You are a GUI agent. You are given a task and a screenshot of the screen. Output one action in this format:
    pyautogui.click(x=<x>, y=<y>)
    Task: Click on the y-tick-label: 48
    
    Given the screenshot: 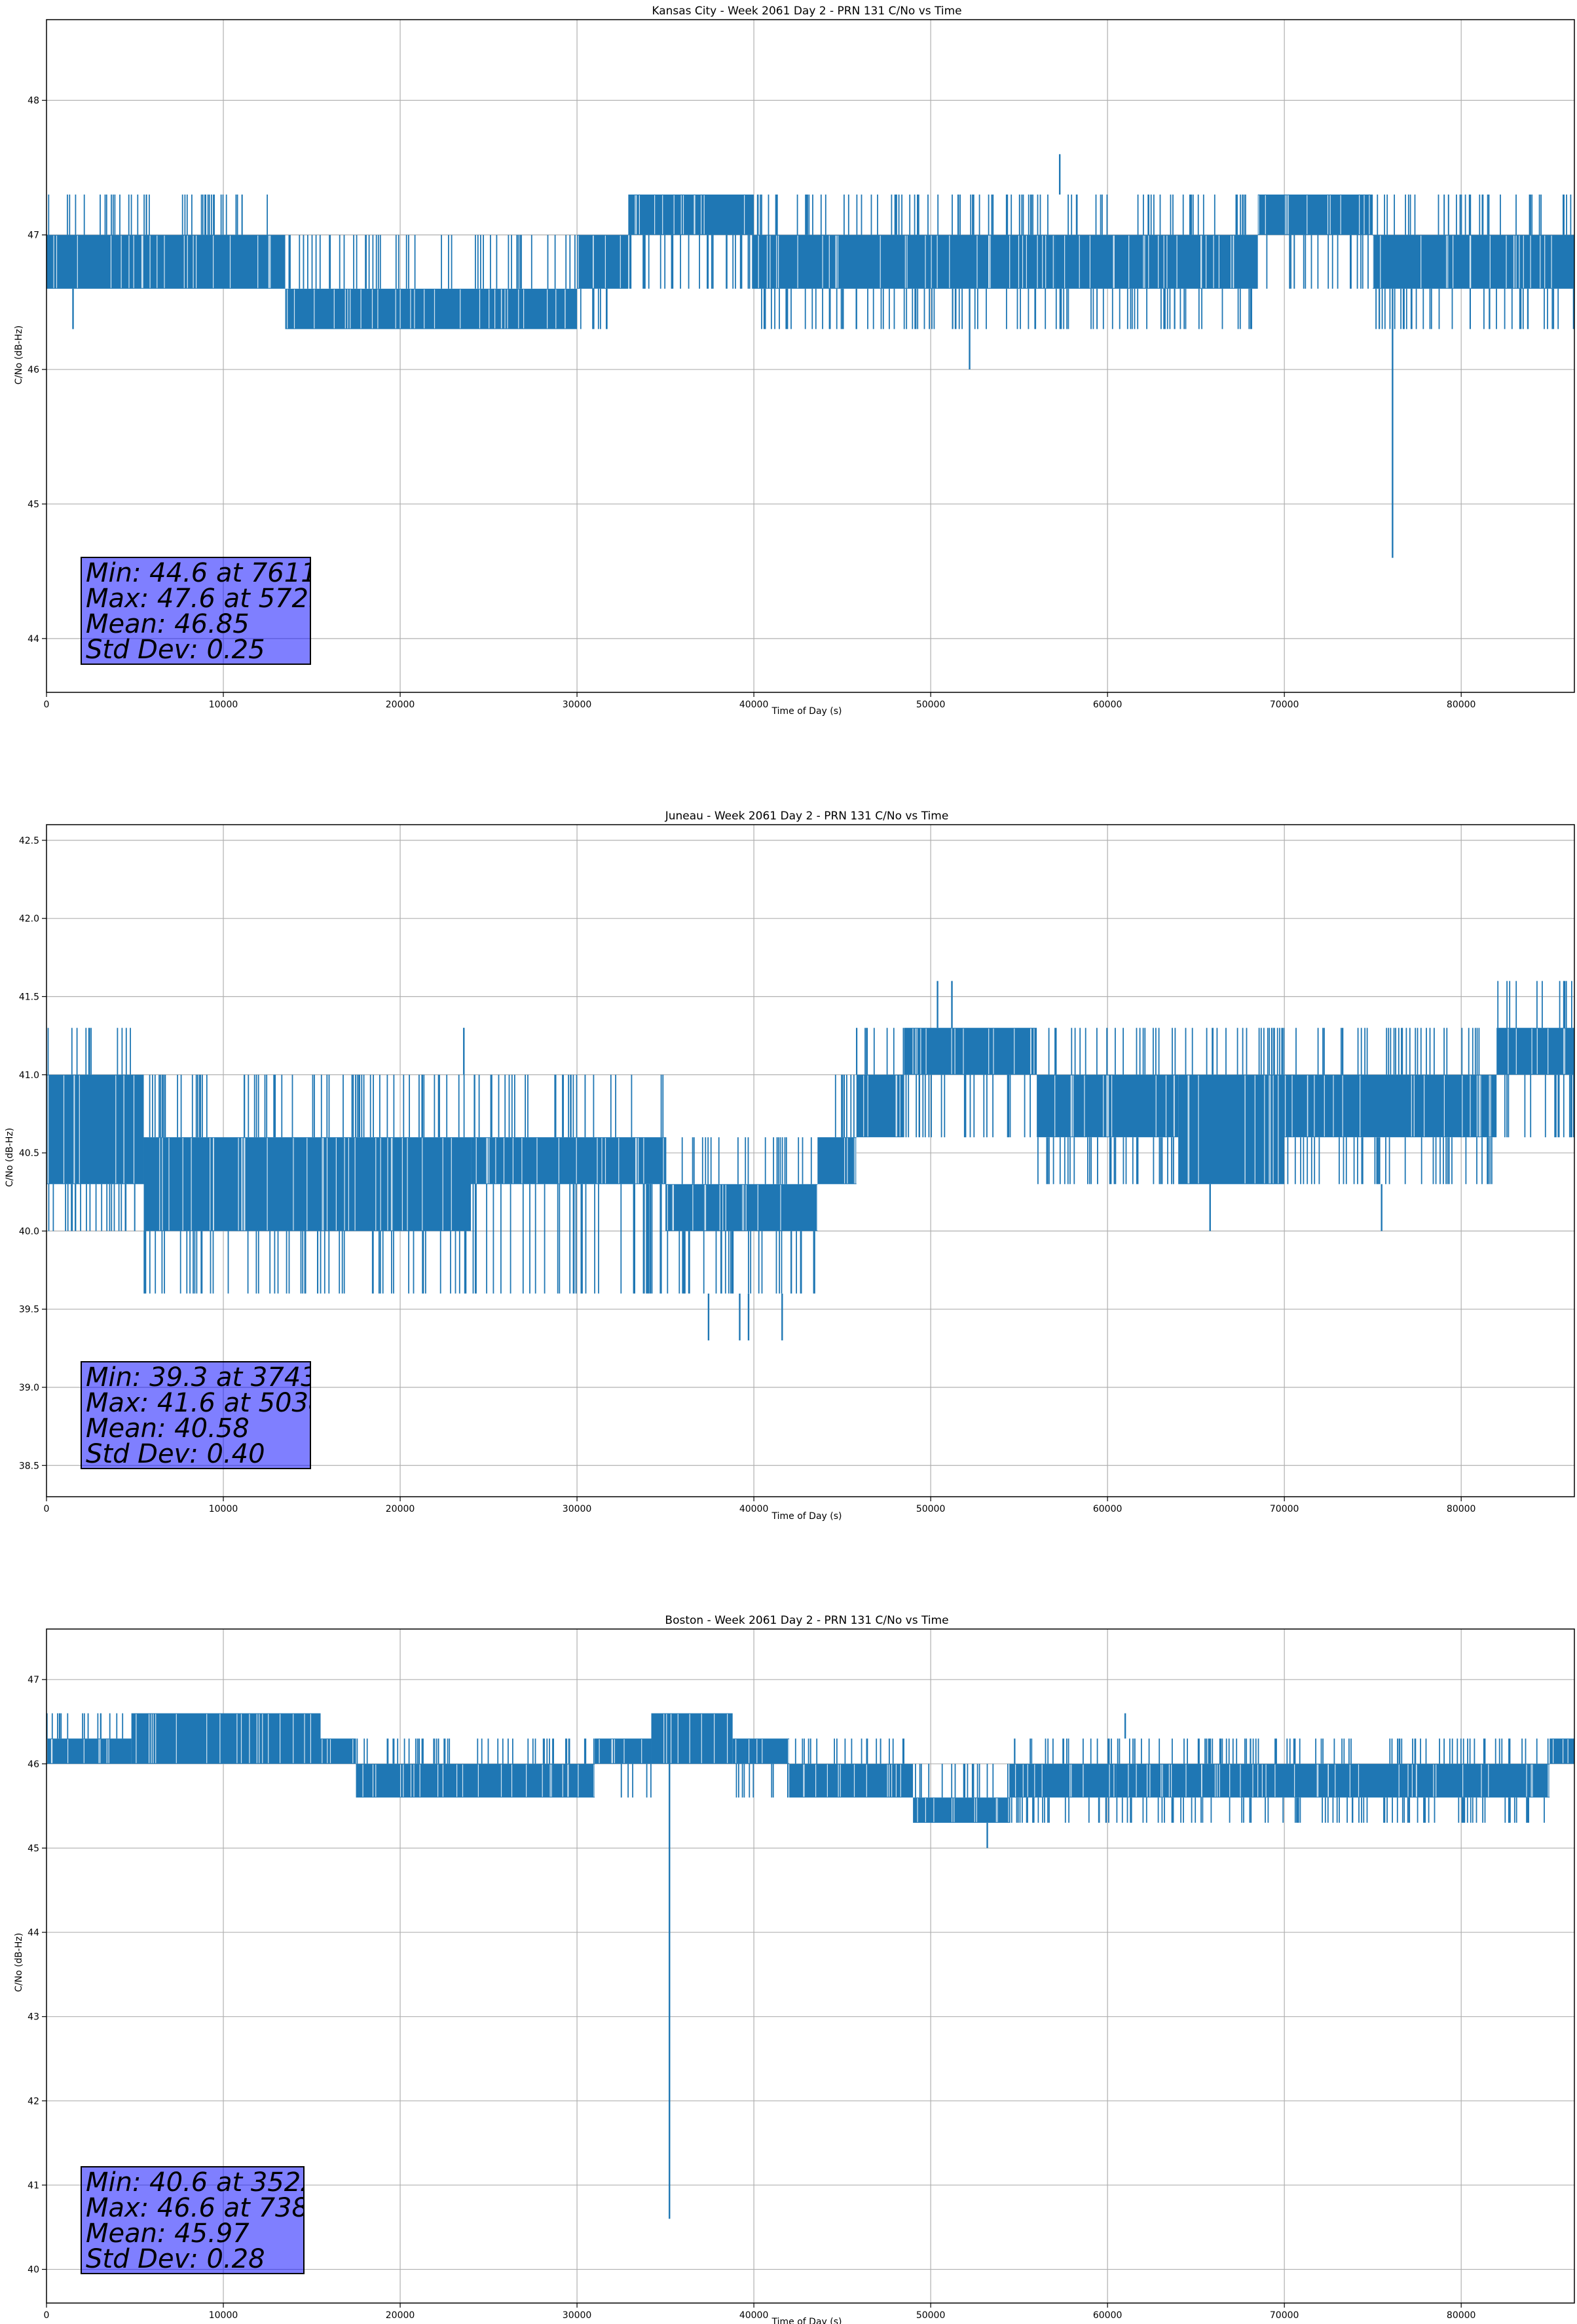 What is the action you would take?
    pyautogui.click(x=33, y=101)
    